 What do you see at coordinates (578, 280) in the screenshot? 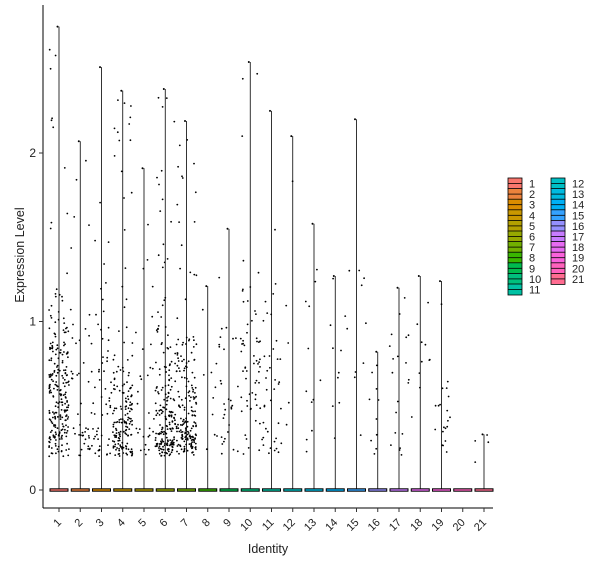
I see `legend-label: 21` at bounding box center [578, 280].